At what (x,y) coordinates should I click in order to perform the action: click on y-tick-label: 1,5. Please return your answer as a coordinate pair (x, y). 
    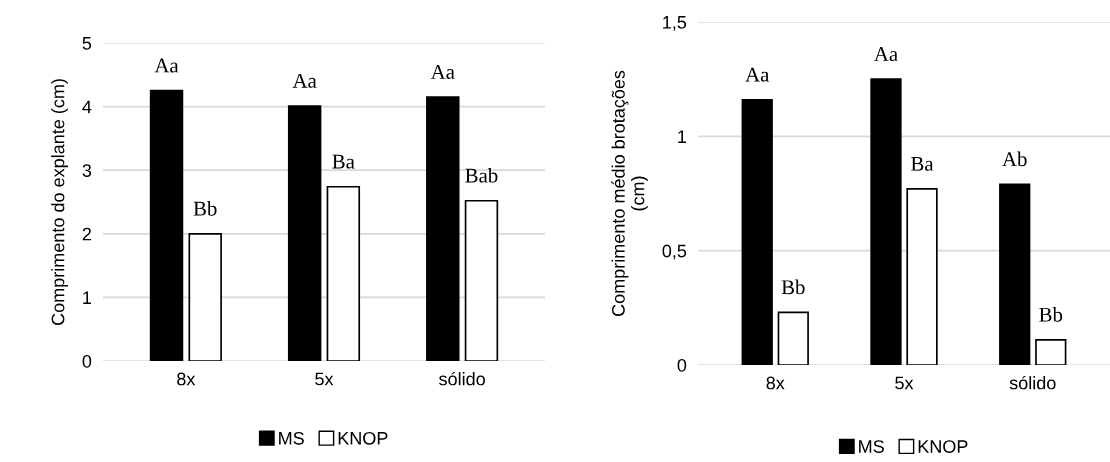
    Looking at the image, I should click on (675, 23).